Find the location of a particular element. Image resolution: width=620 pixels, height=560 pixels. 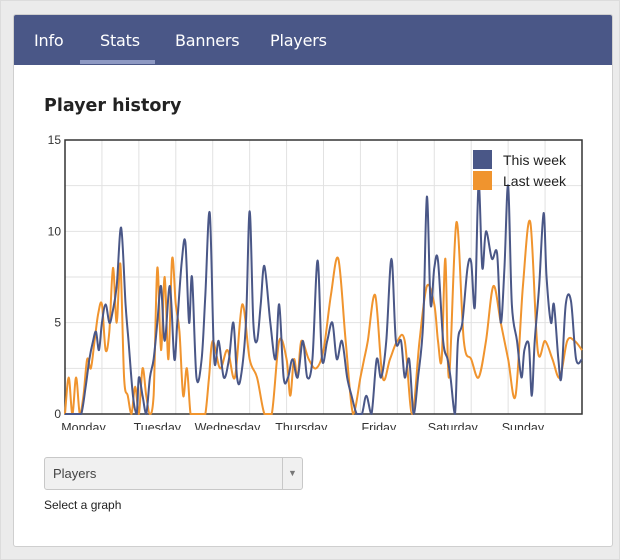

tab-players: Players is located at coordinates (298, 40).